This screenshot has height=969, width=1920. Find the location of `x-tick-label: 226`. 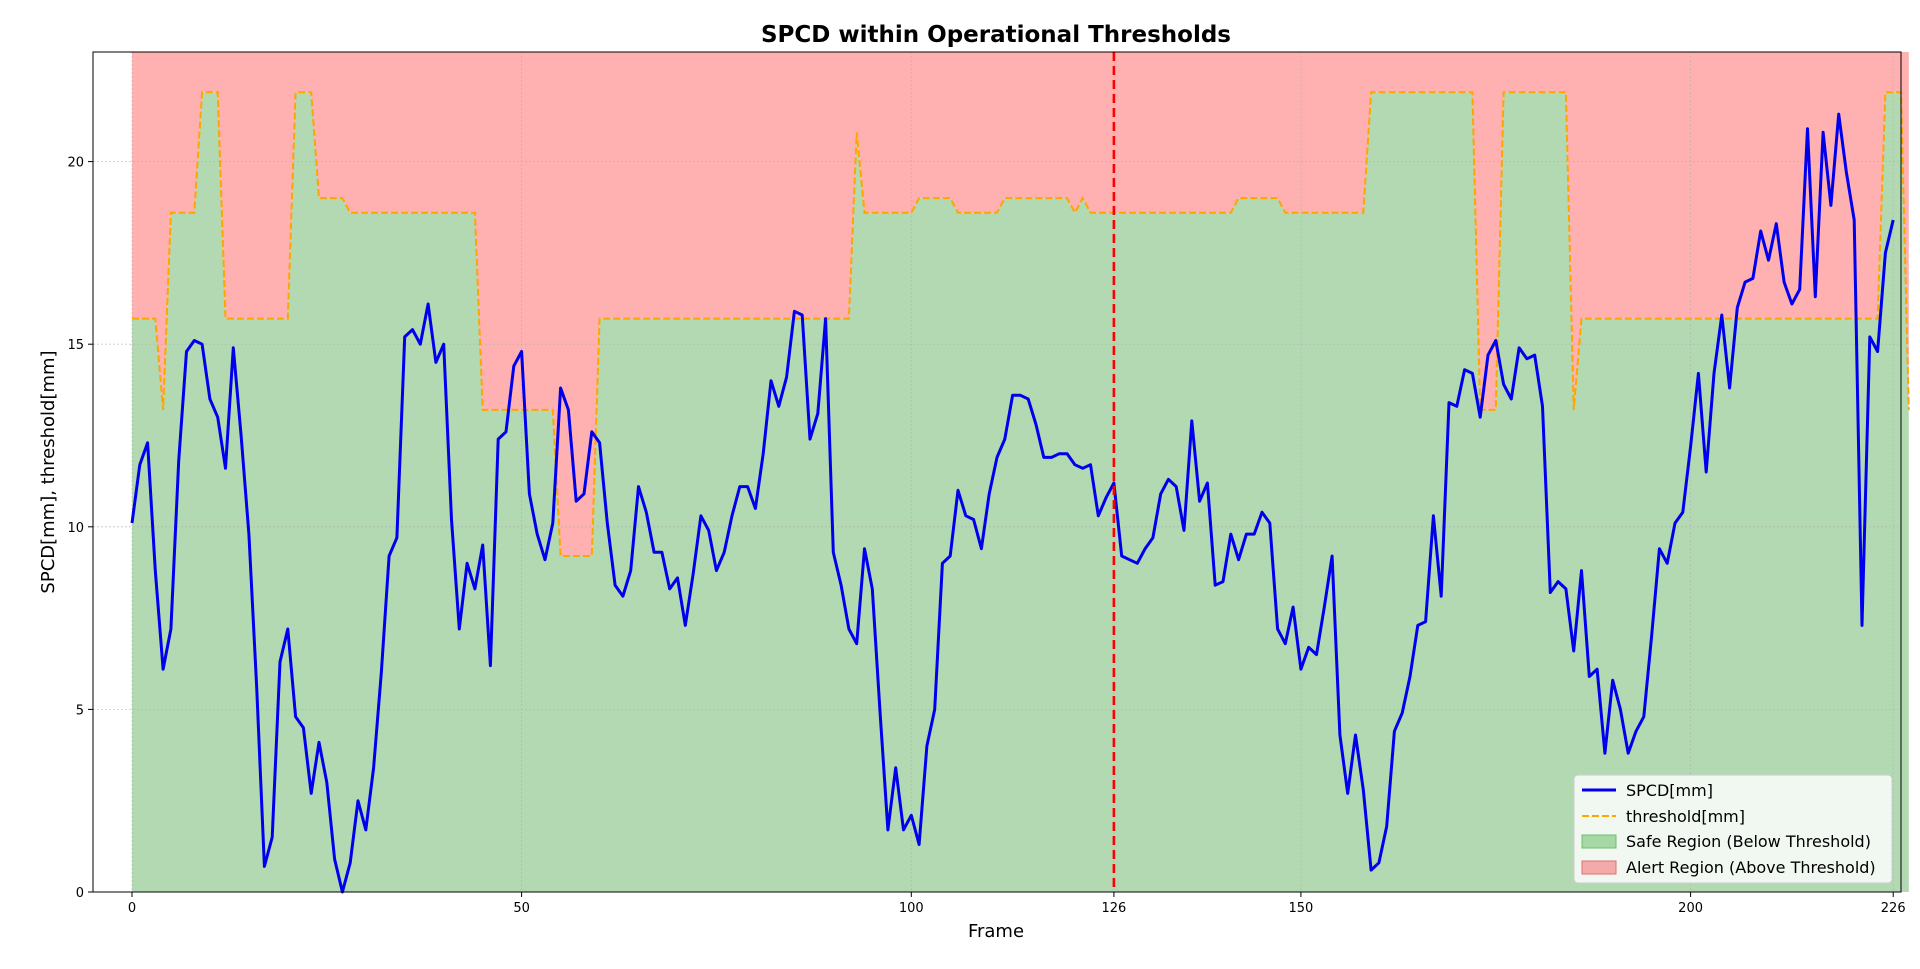

x-tick-label: 226 is located at coordinates (1893, 908).